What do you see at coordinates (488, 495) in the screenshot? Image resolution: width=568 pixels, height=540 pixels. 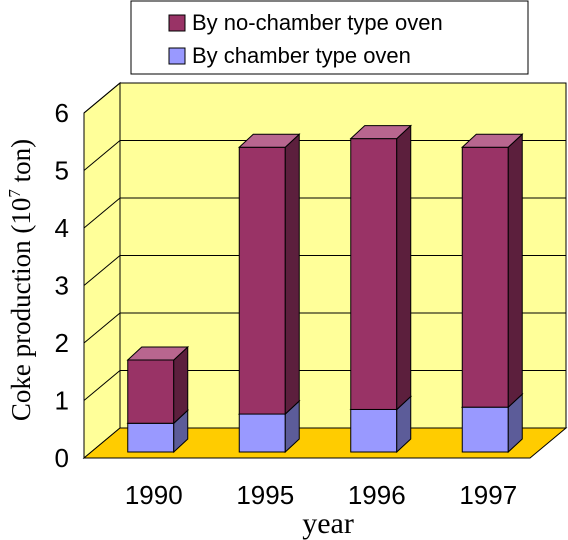 I see `x-tick-label: 1997` at bounding box center [488, 495].